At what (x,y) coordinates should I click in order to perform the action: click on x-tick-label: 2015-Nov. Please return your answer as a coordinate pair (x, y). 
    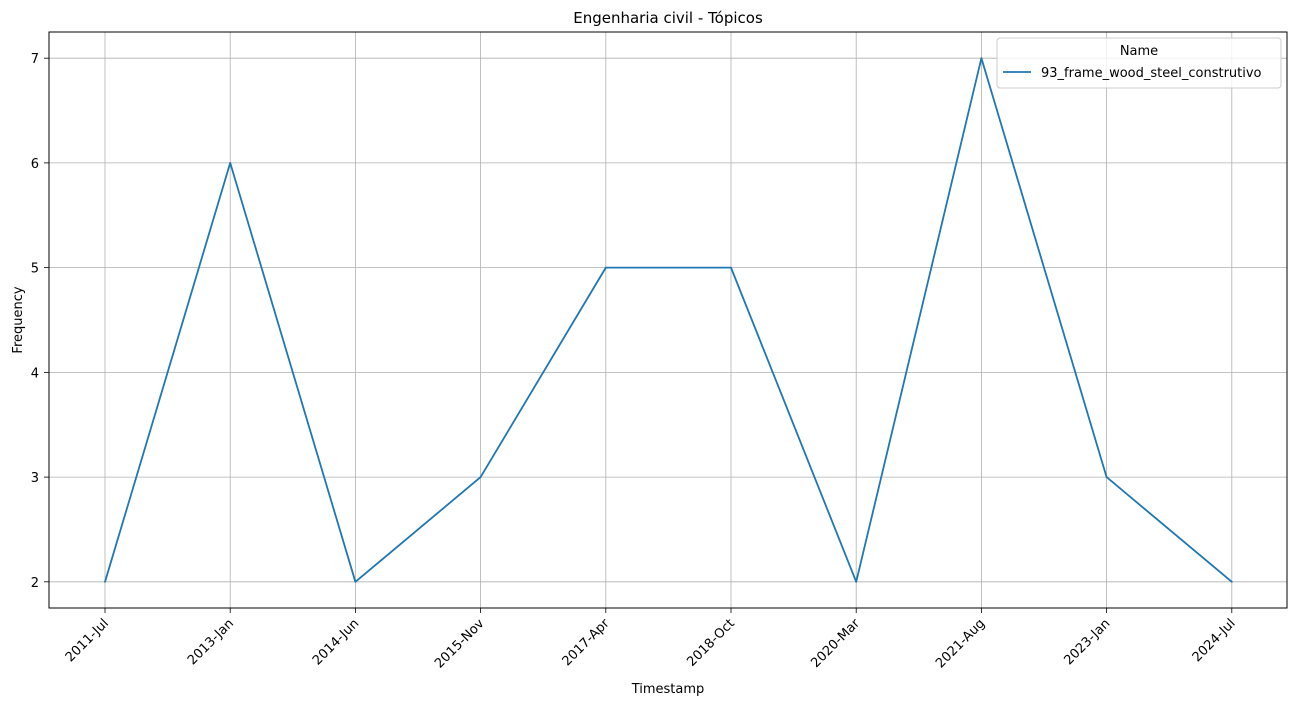
    Looking at the image, I should click on (459, 643).